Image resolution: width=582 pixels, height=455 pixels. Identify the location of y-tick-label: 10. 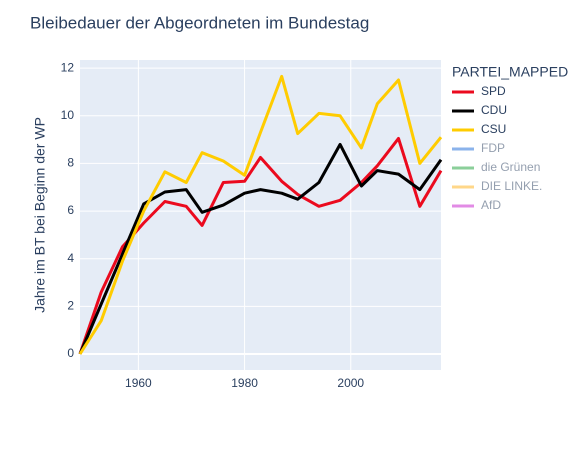
(68, 115).